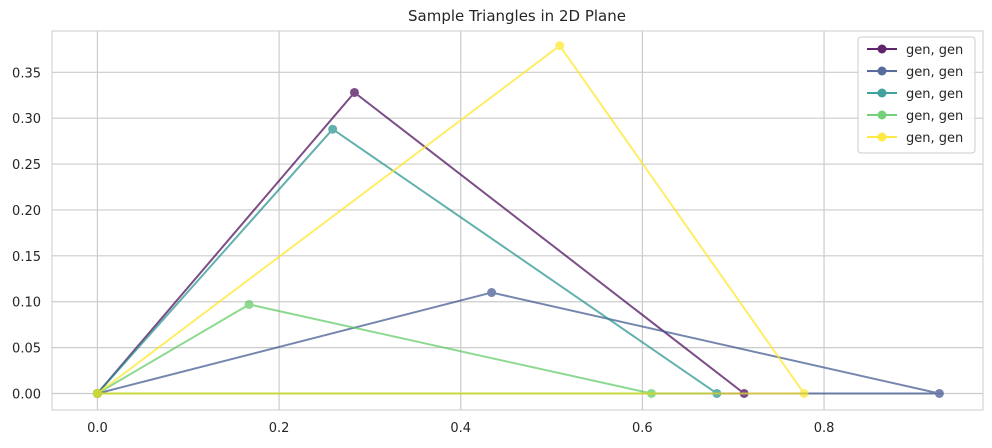 This screenshot has width=992, height=448. Describe the element at coordinates (26, 349) in the screenshot. I see `y-tick-label: 0.05` at that location.